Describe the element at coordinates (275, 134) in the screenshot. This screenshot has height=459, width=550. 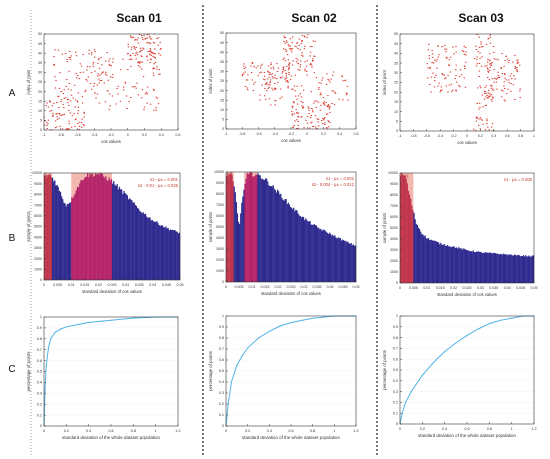
I see `panel-a-scan2-xtick-label: -0.4` at that location.